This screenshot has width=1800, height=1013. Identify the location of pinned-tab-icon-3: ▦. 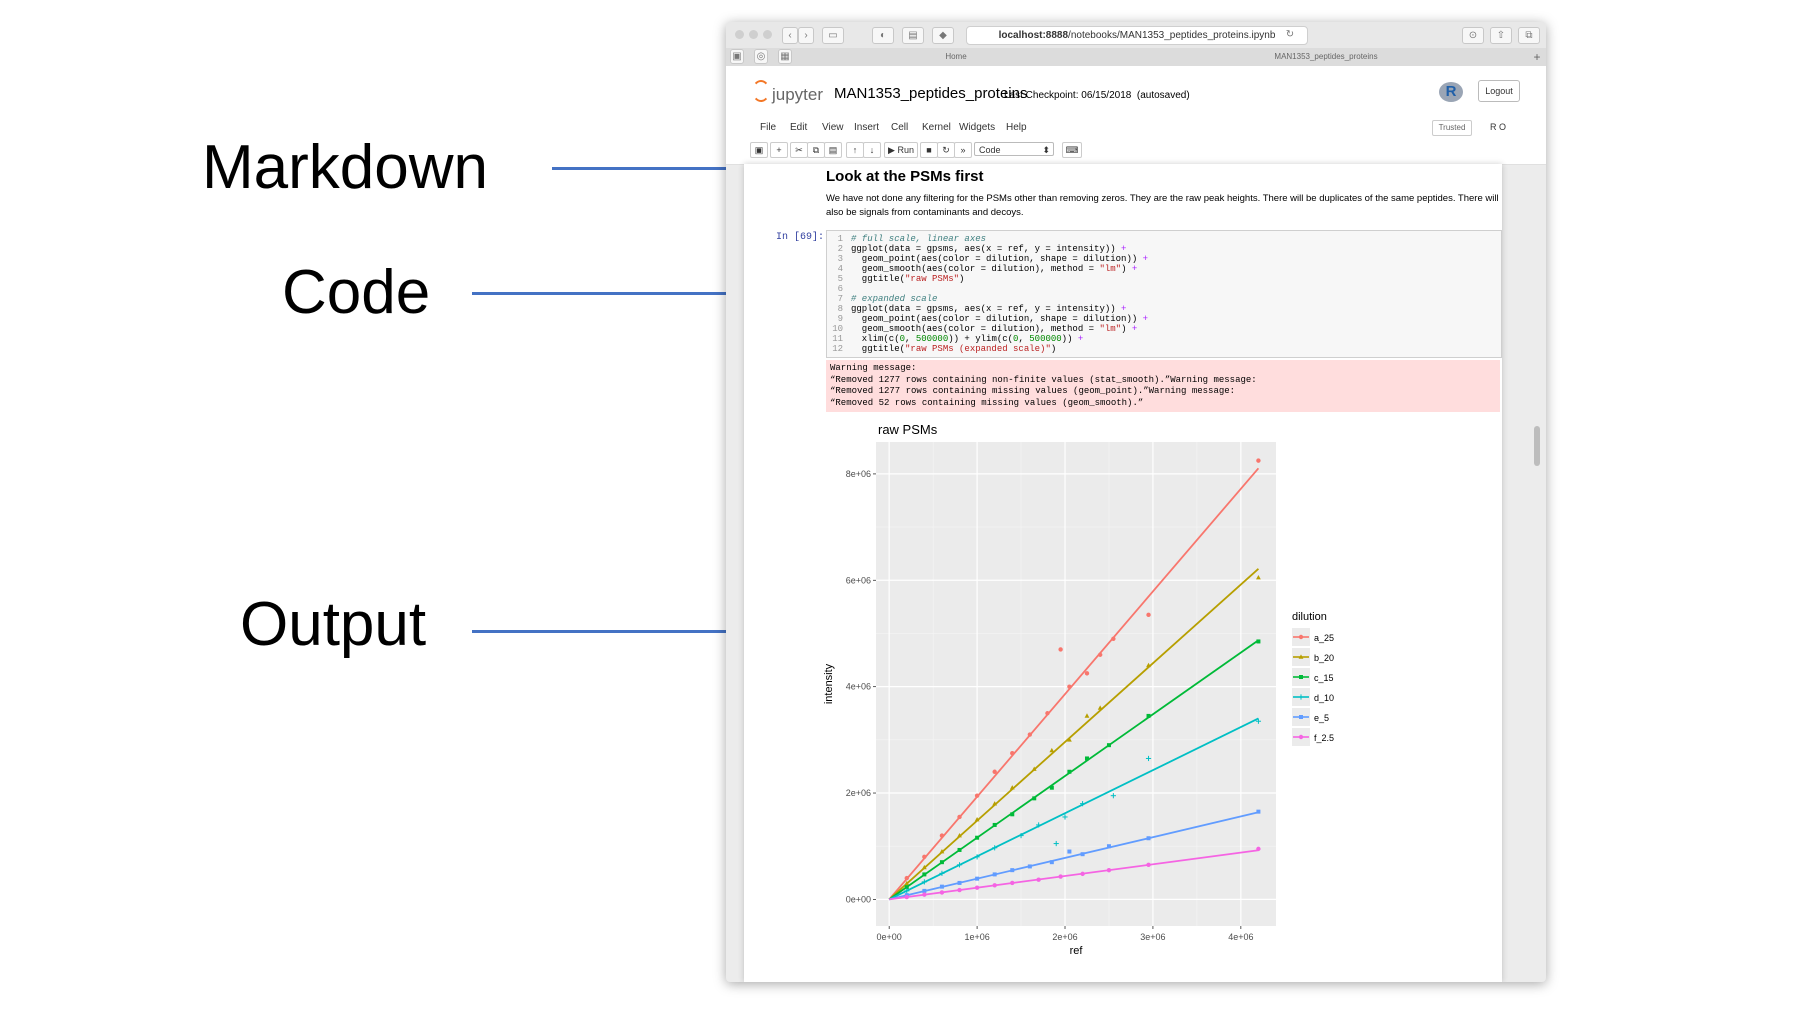
(785, 56).